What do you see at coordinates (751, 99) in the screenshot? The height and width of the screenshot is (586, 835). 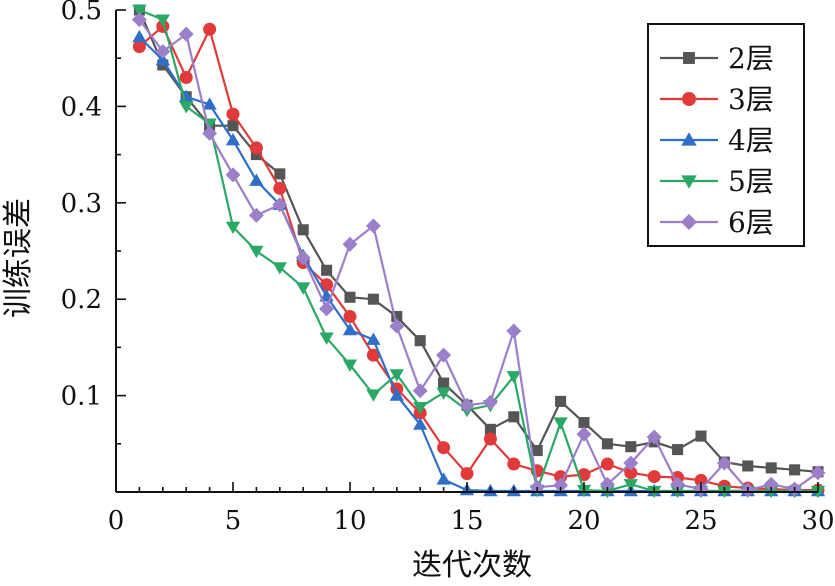 I see `legend-label: 3层` at bounding box center [751, 99].